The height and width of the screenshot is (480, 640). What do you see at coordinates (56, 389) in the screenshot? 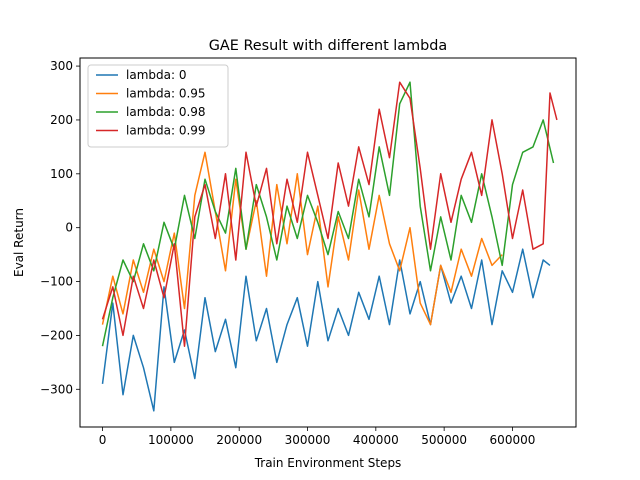
I see `y-tick-label-0: −300` at bounding box center [56, 389].